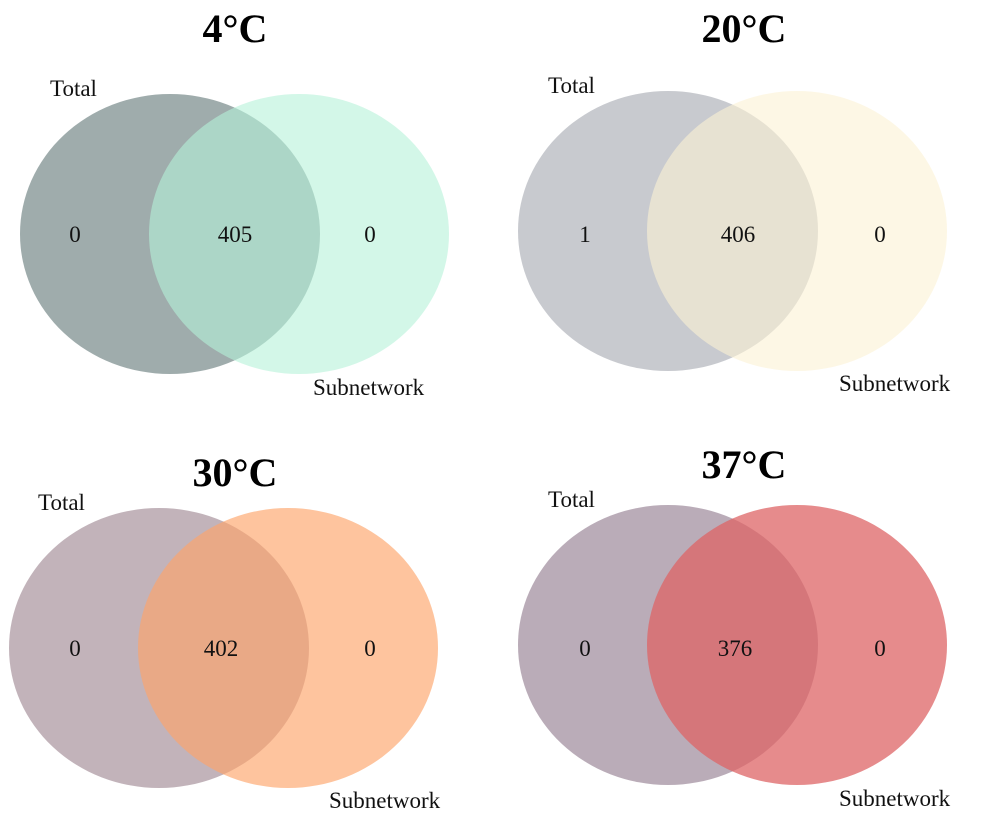 Image resolution: width=984 pixels, height=814 pixels. Describe the element at coordinates (744, 28) in the screenshot. I see `panel-title: 20°C` at that location.